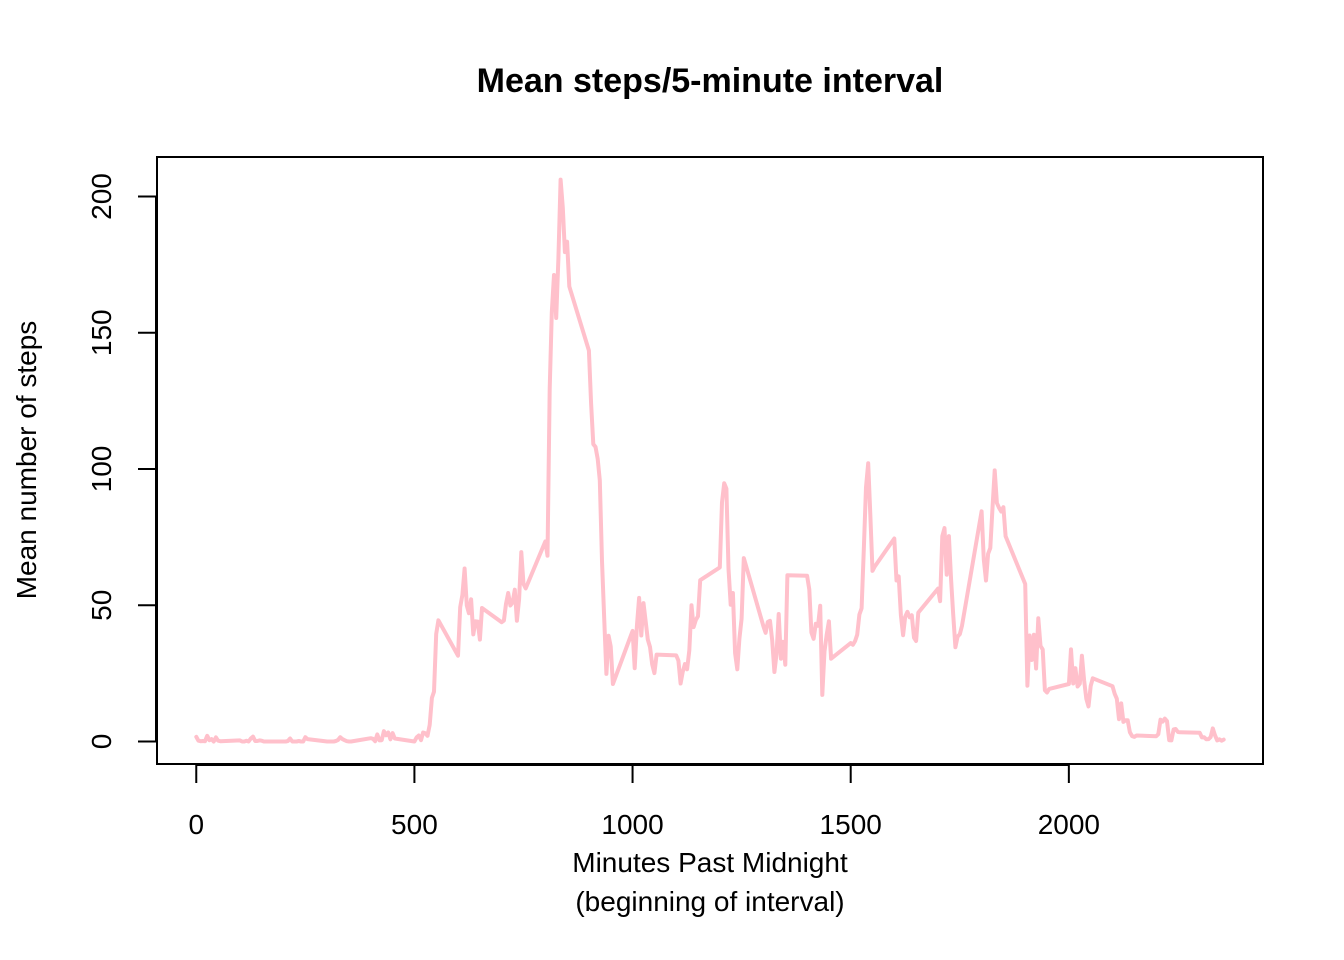 The width and height of the screenshot is (1344, 960). What do you see at coordinates (644, 802) in the screenshot?
I see `x-axis: 0 500 1000 1500 2000` at bounding box center [644, 802].